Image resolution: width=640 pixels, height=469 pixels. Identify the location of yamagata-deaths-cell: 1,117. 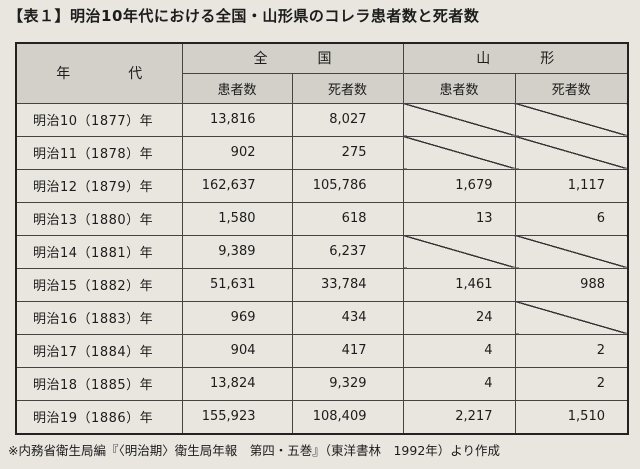
(571, 185).